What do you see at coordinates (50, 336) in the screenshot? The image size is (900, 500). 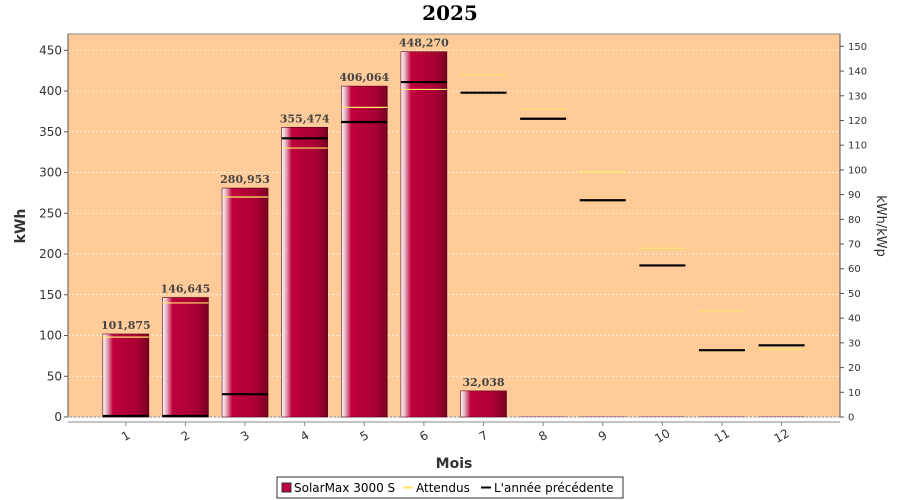 I see `y-tick-label: 100` at bounding box center [50, 336].